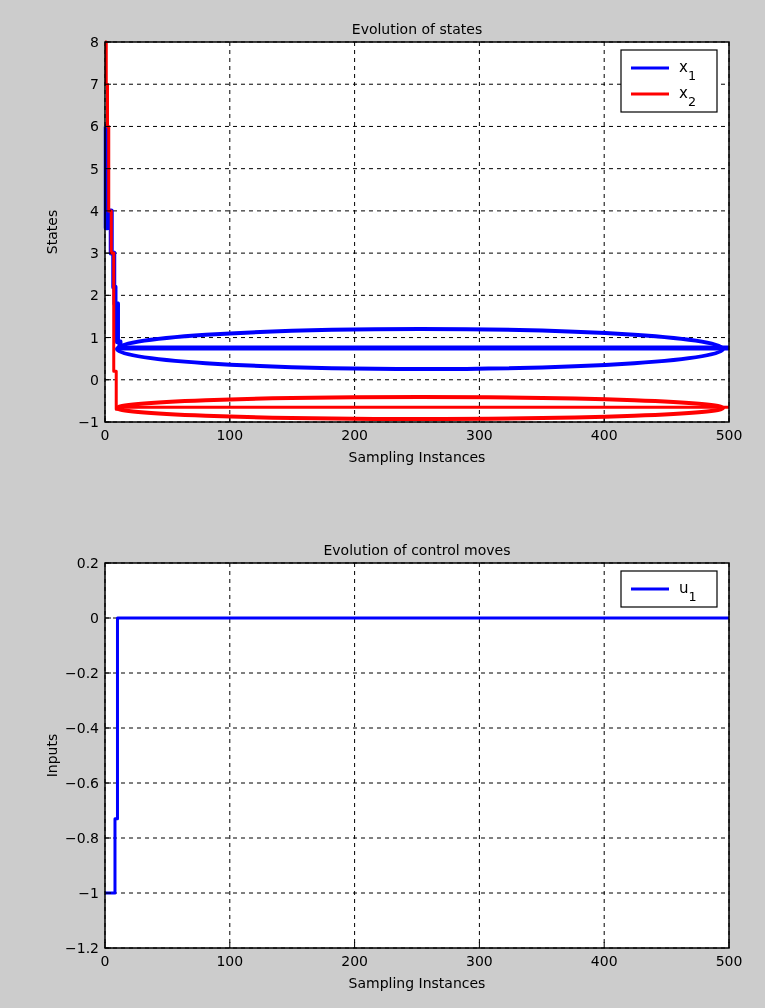 Image resolution: width=765 pixels, height=1008 pixels. Describe the element at coordinates (82, 948) in the screenshot. I see `y-tick-label: −1.2` at that location.